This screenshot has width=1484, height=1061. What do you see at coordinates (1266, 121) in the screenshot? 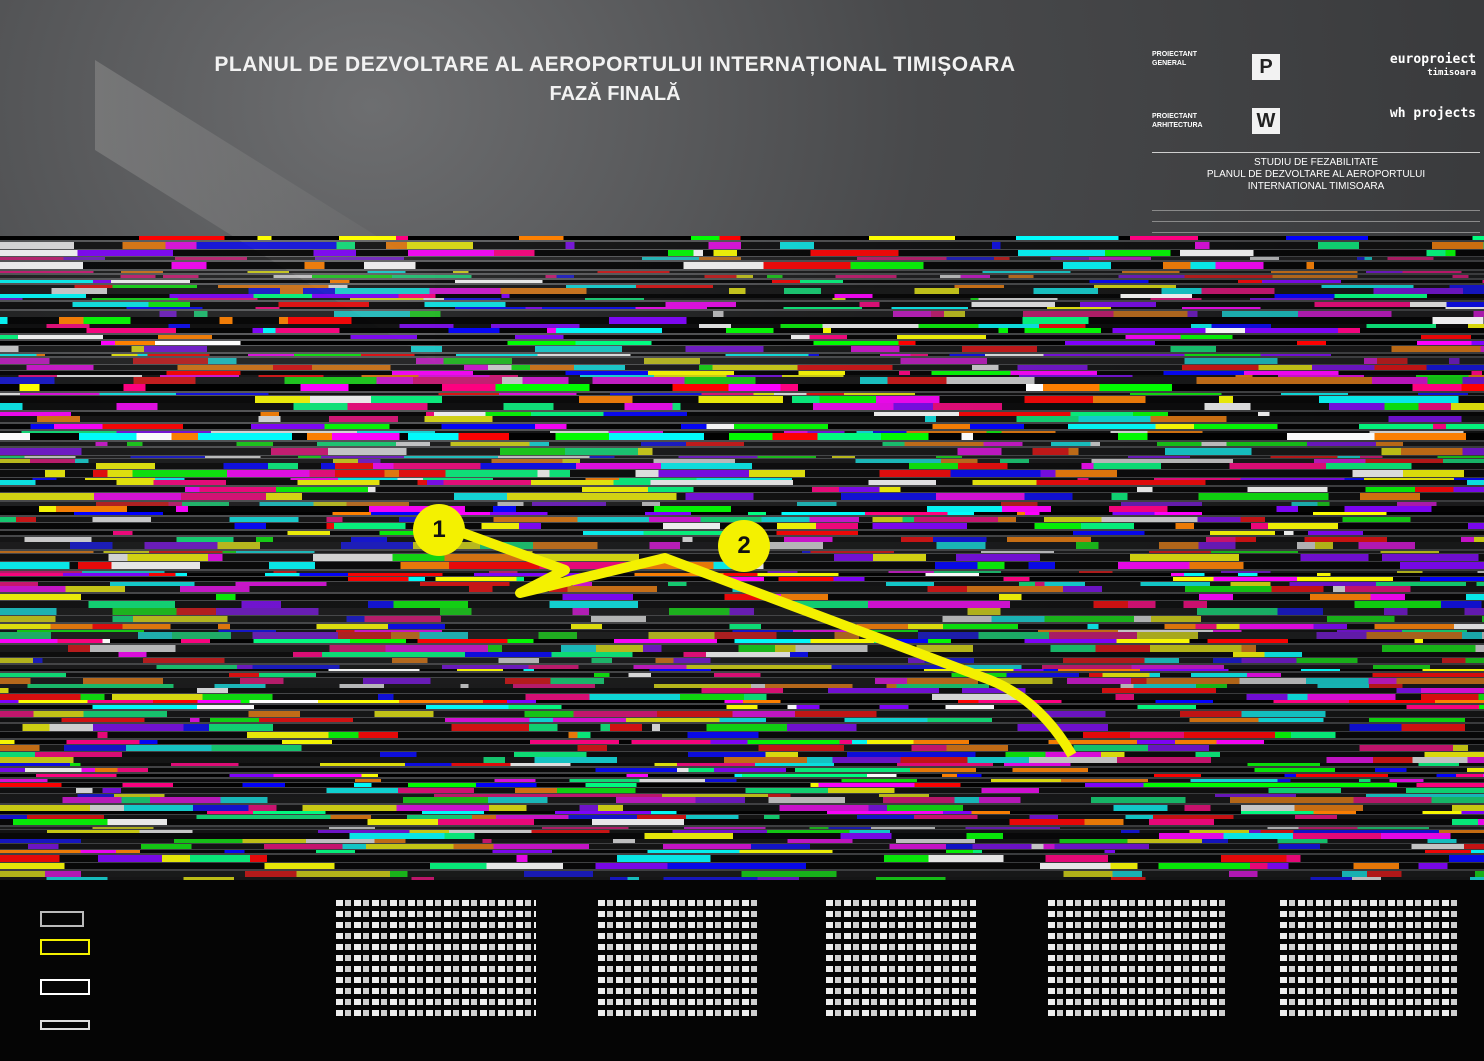
I see `wh-logo-icon: W` at bounding box center [1266, 121].